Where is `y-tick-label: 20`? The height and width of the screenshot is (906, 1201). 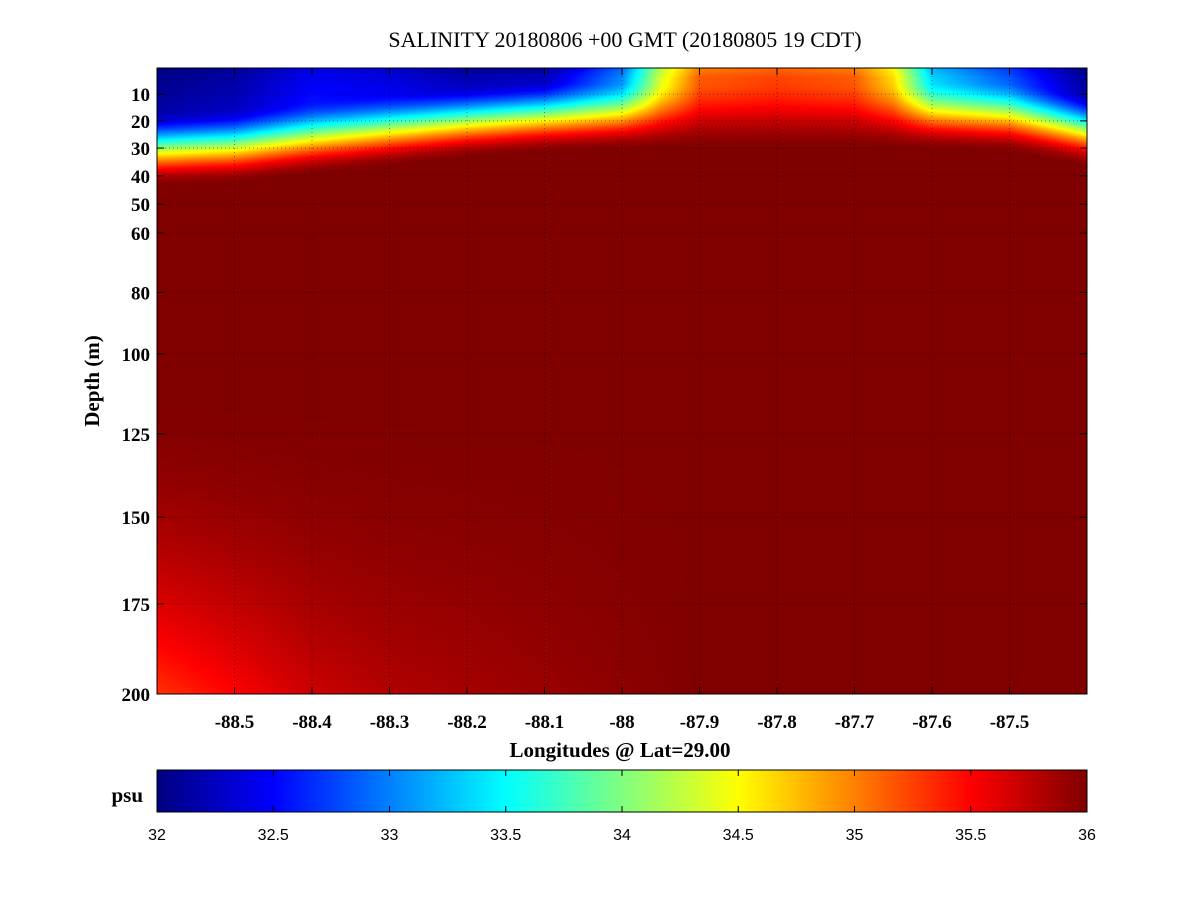
y-tick-label: 20 is located at coordinates (140, 122).